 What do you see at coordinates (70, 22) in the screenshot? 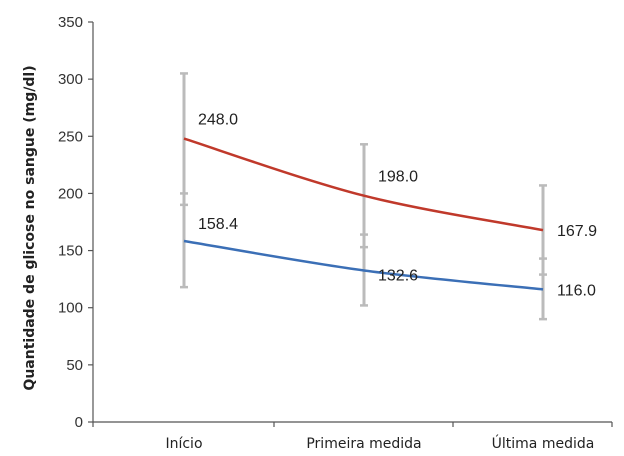
I see `y-tick-label: 350` at bounding box center [70, 22].